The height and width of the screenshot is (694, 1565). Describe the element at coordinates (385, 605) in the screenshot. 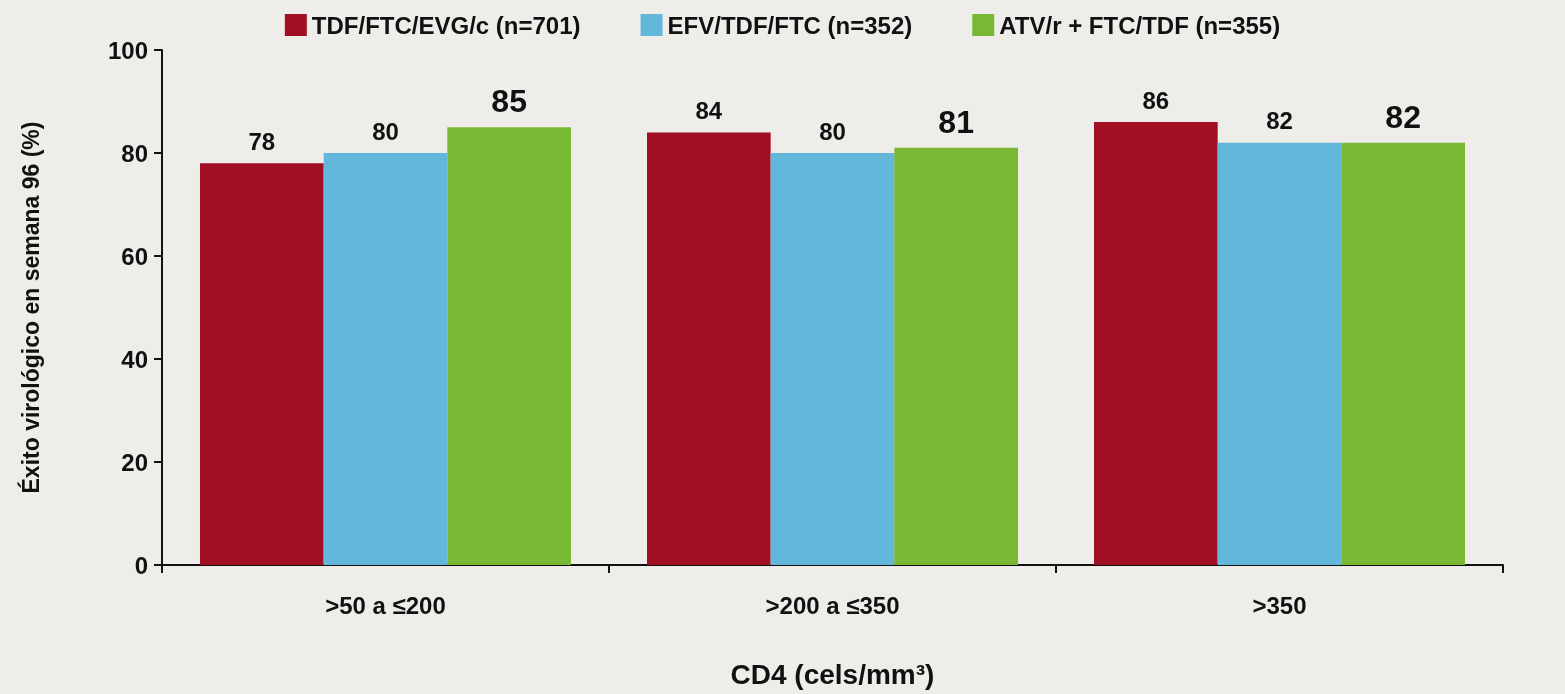

I see `x-tick-label: >50 a ≤200` at that location.